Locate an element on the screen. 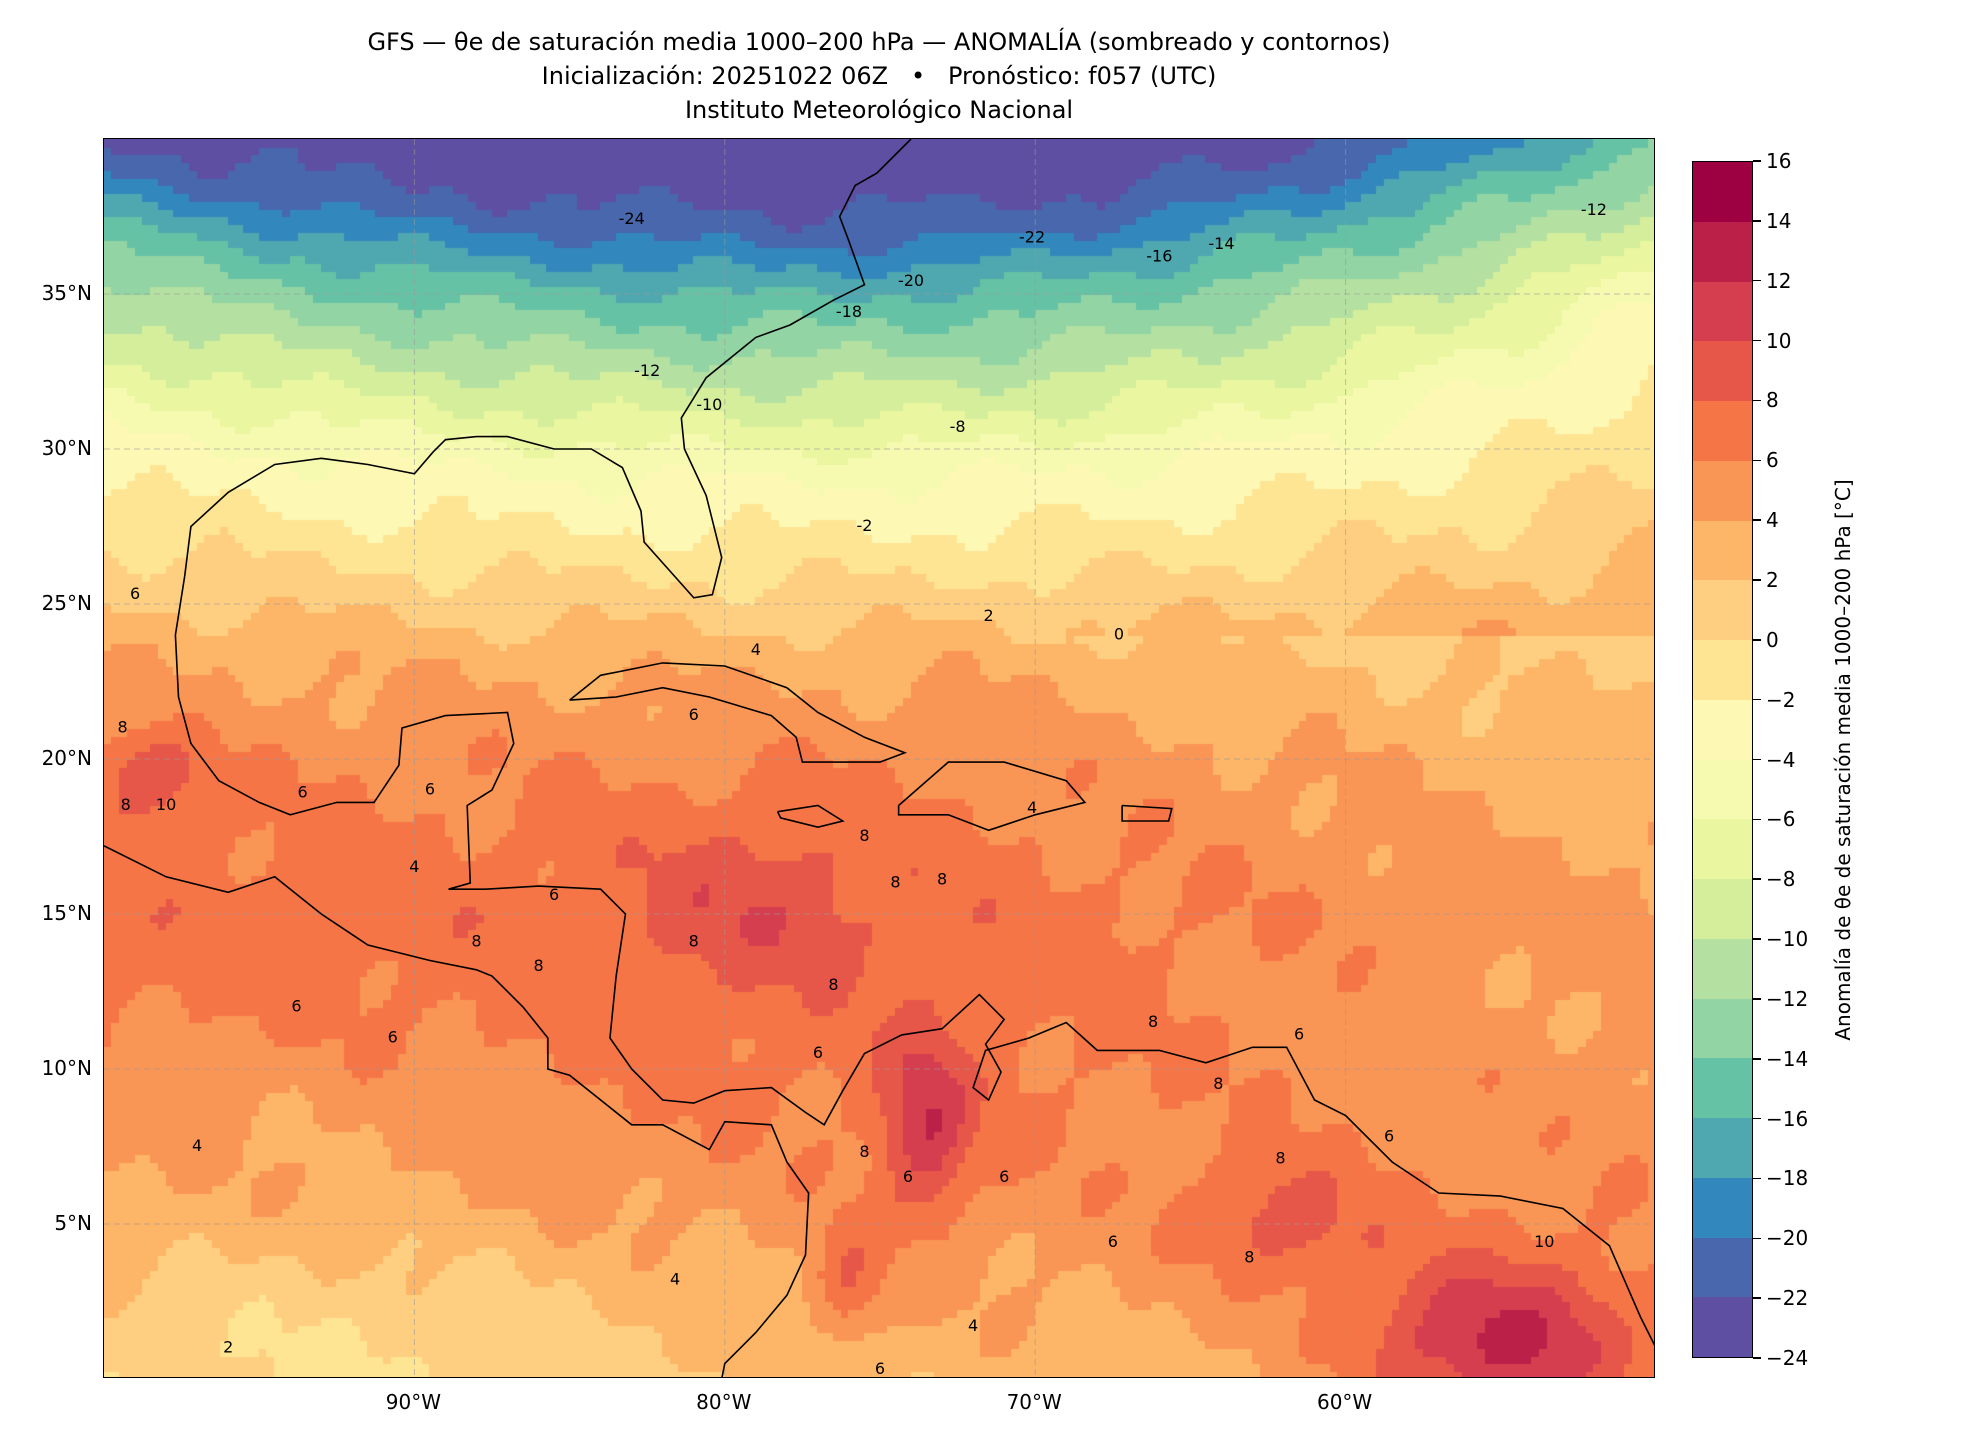  y-tick-label: 5°N is located at coordinates (73, 1223).